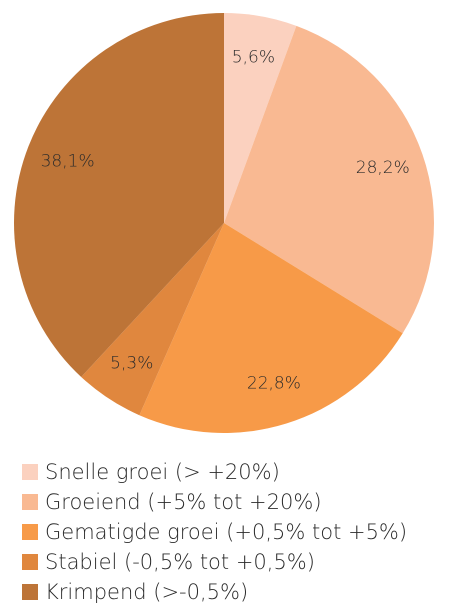 This screenshot has width=451, height=603. Describe the element at coordinates (226, 532) in the screenshot. I see `legend-label: Gematigde groei (+0,5% tot +5%)` at that location.